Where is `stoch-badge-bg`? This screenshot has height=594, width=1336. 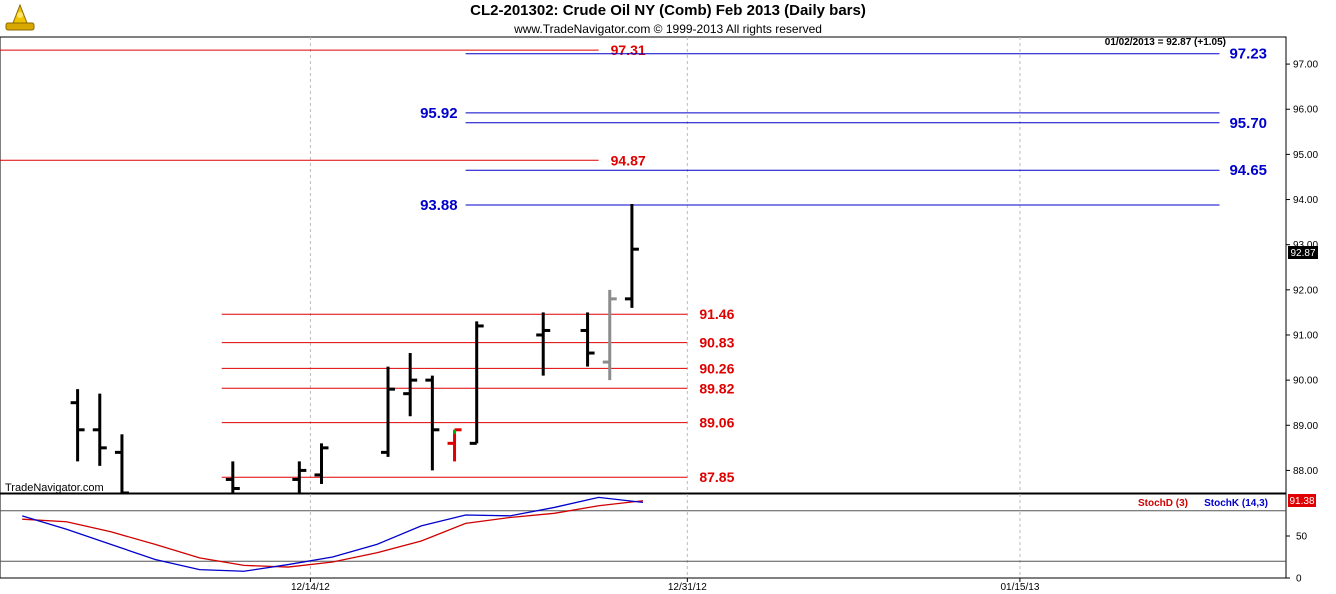
stoch-badge-bg is located at coordinates (1302, 500).